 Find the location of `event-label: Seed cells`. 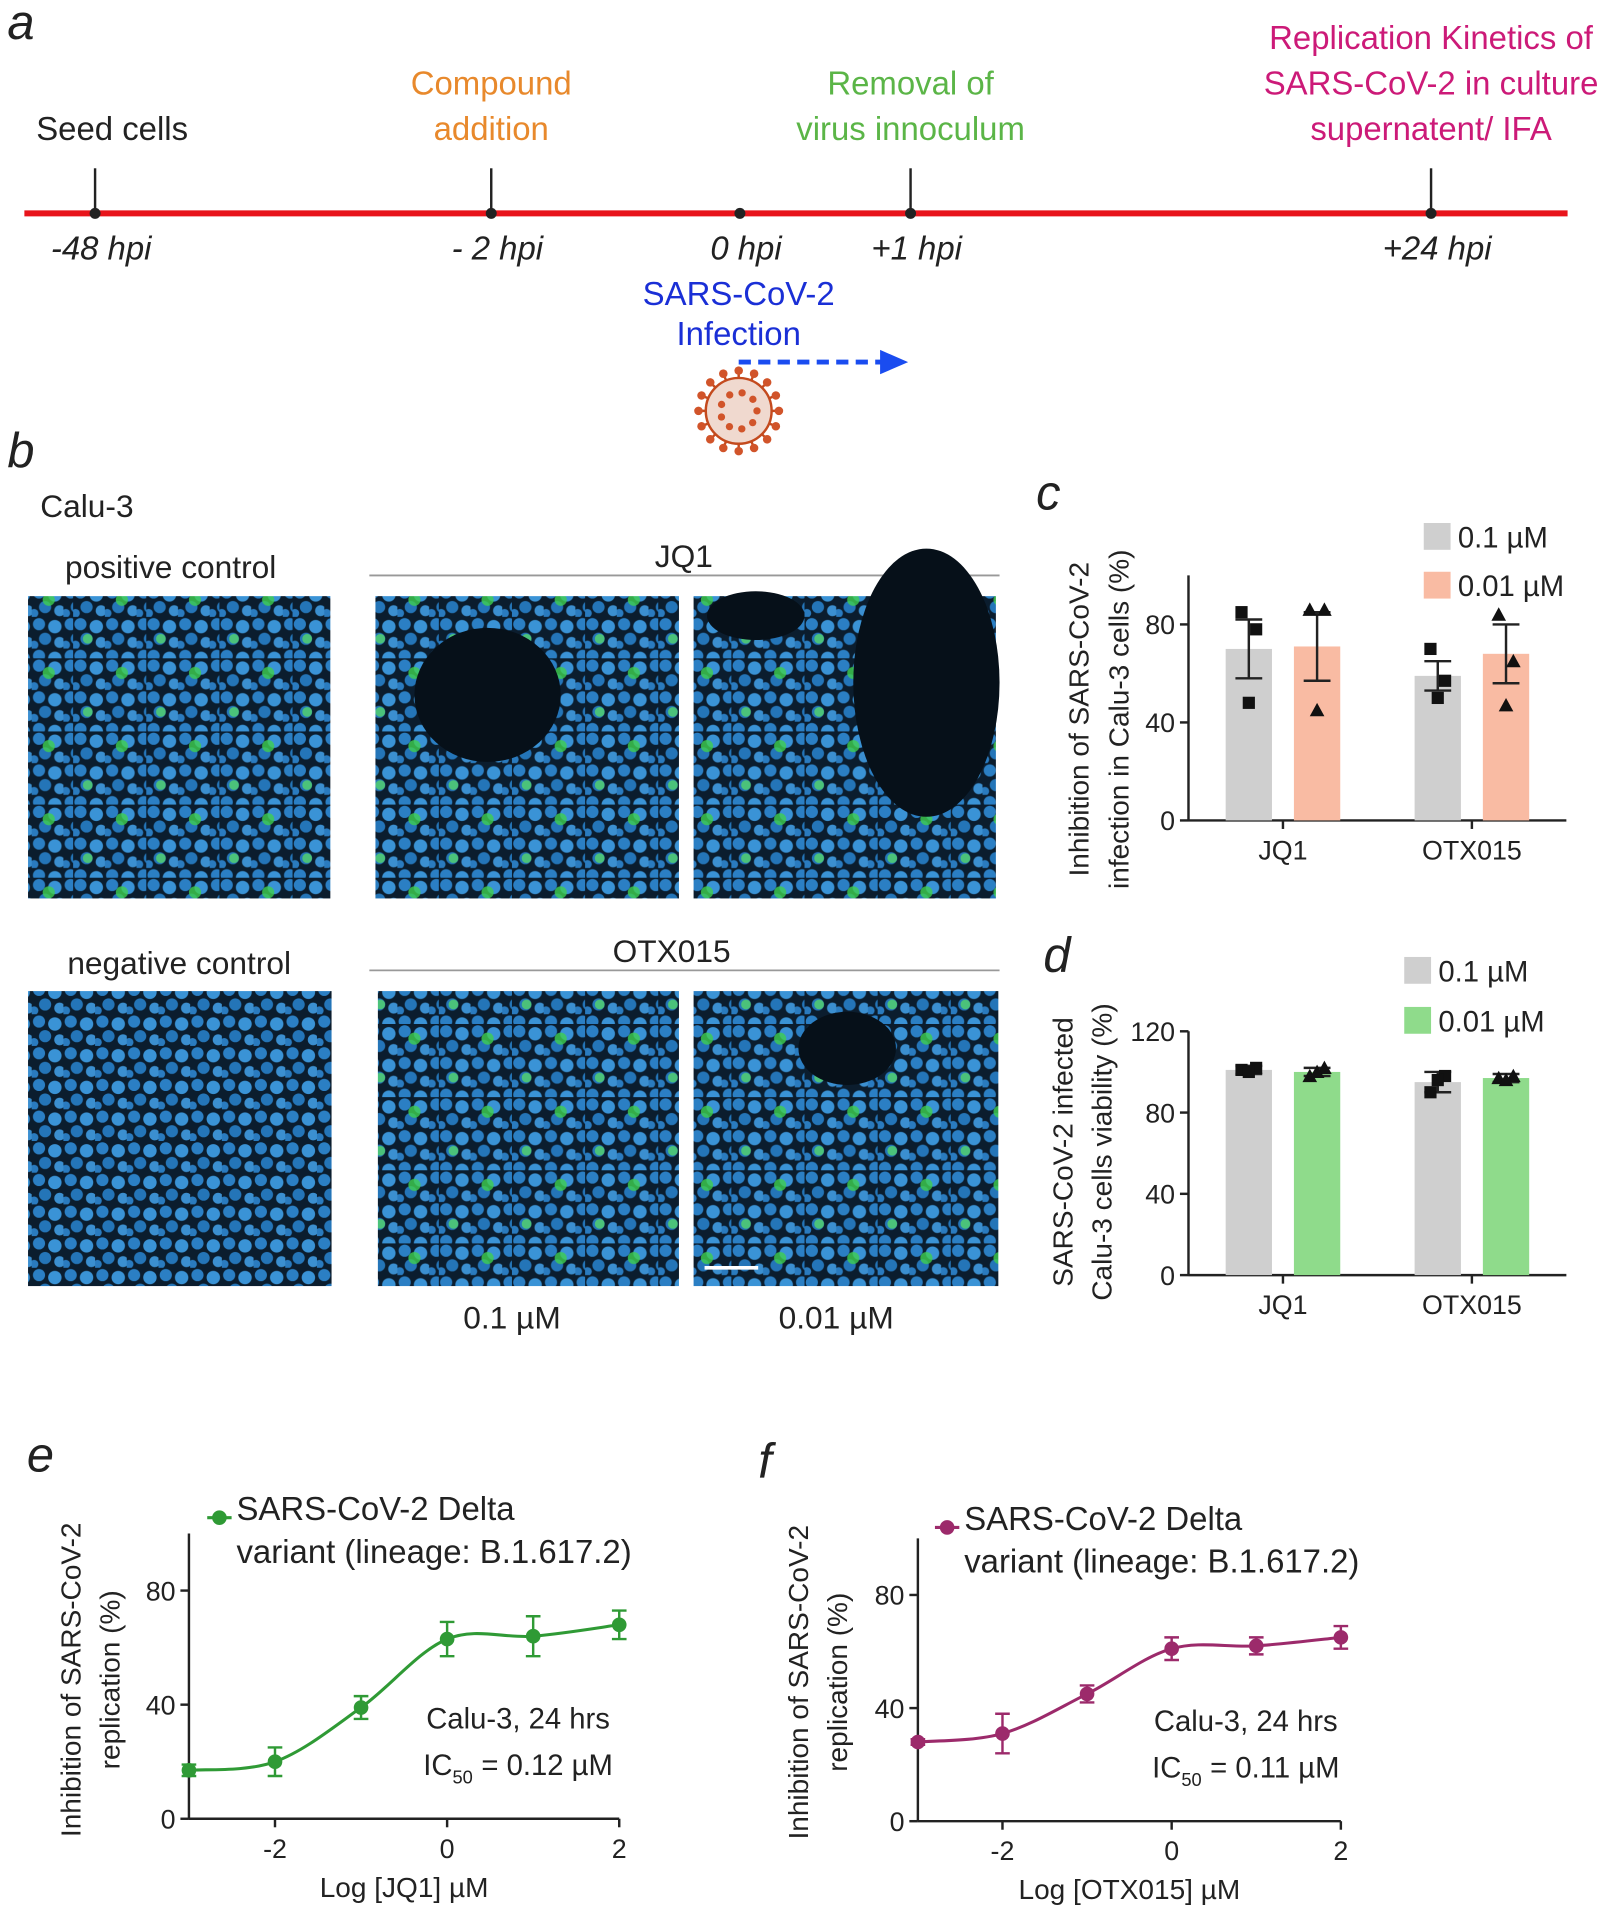

event-label: Seed cells is located at coordinates (112, 128).